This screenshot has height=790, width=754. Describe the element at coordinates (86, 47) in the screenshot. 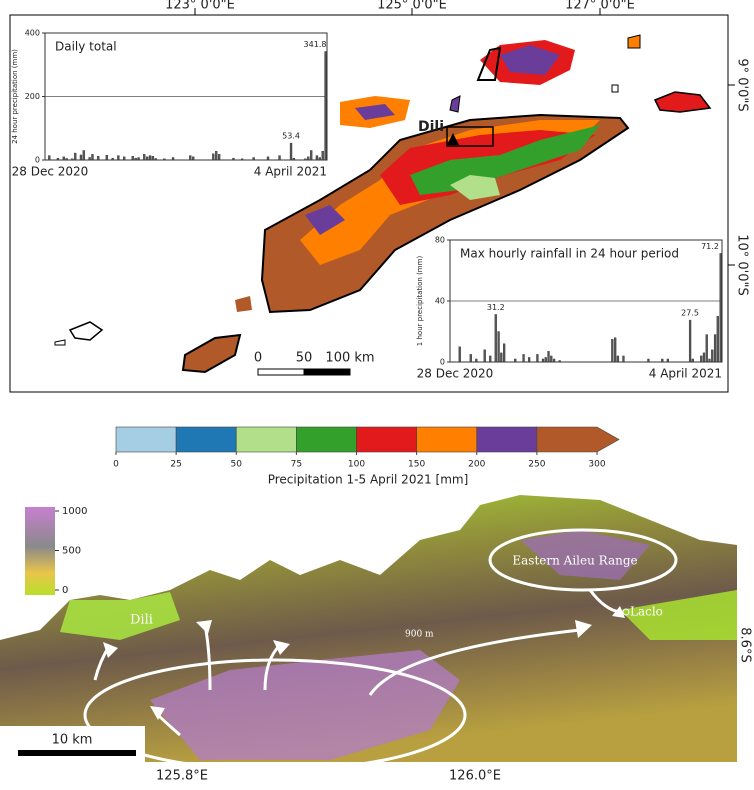

I see `chart-title: Daily total` at that location.